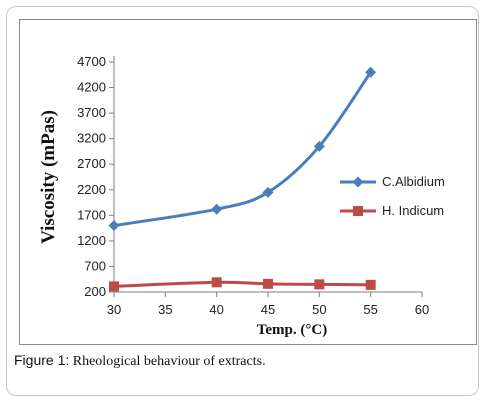  What do you see at coordinates (216, 309) in the screenshot?
I see `x-tick-label: 40` at bounding box center [216, 309].